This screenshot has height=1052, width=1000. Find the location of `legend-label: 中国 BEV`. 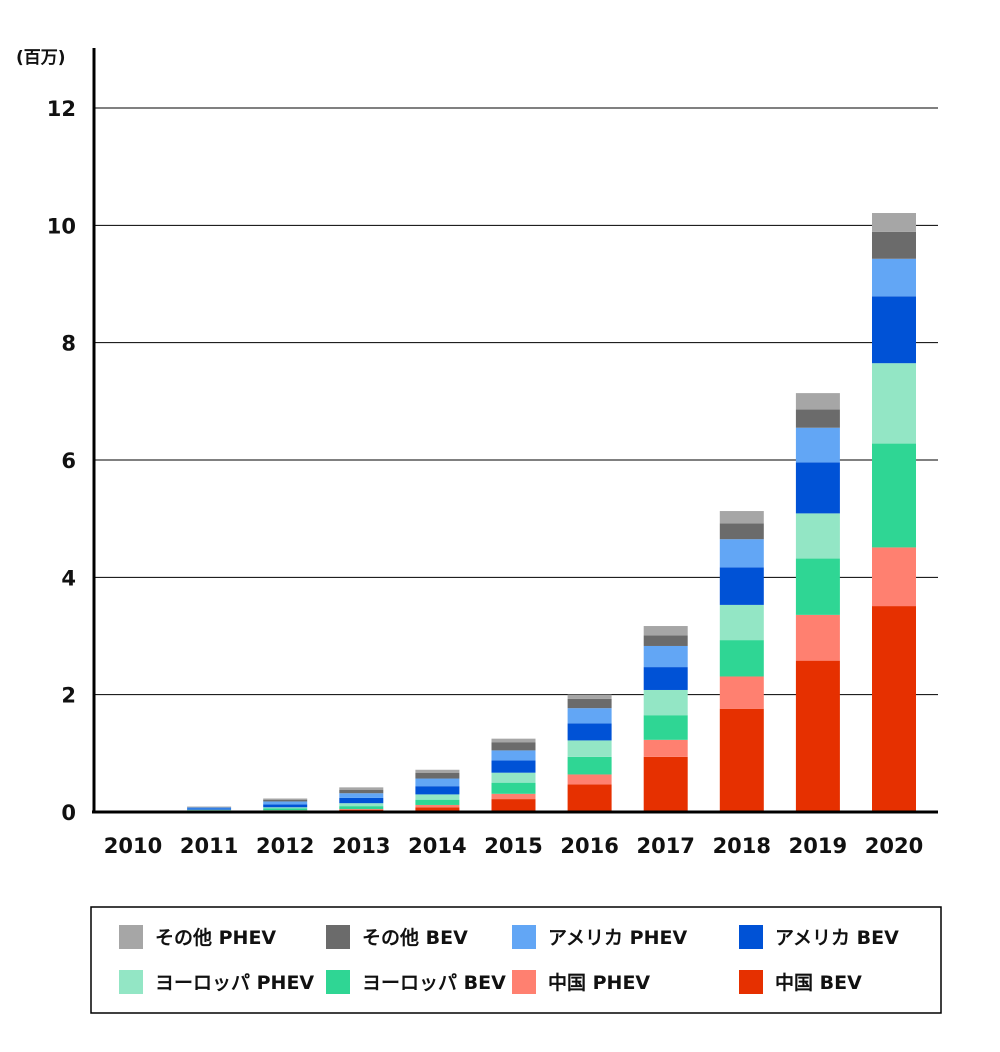

legend-label: 中国 BEV is located at coordinates (818, 982).